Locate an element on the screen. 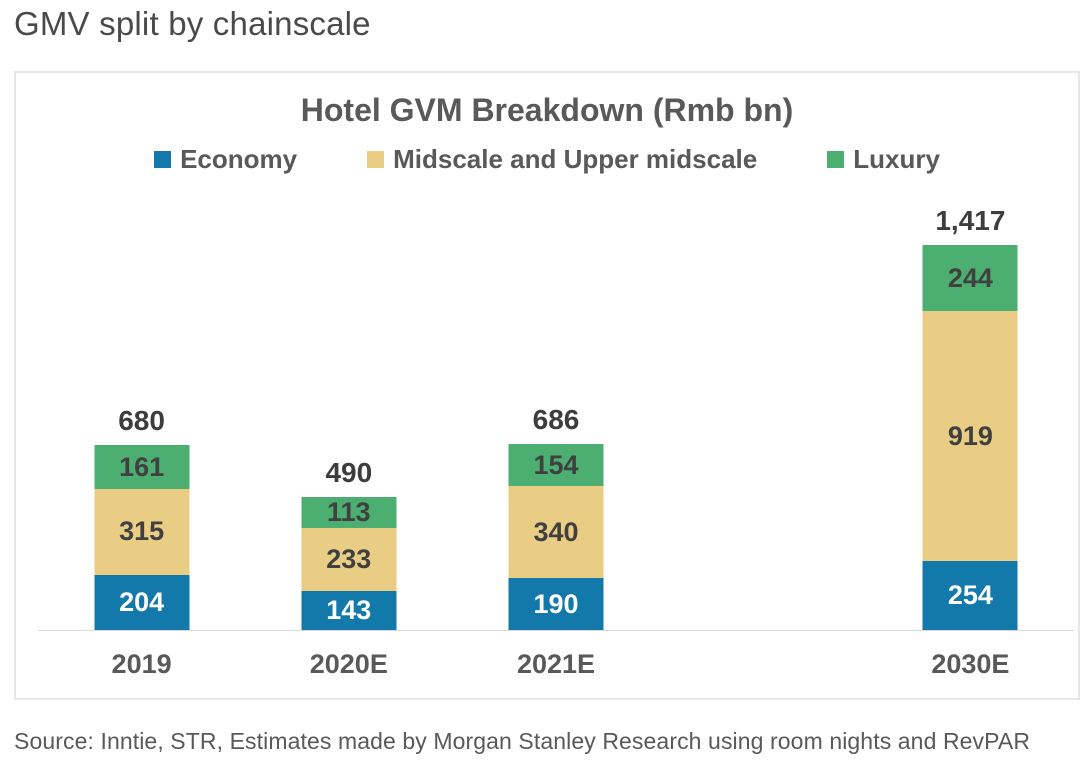  bar-2021e: 686 154 340 190 is located at coordinates (556, 517).